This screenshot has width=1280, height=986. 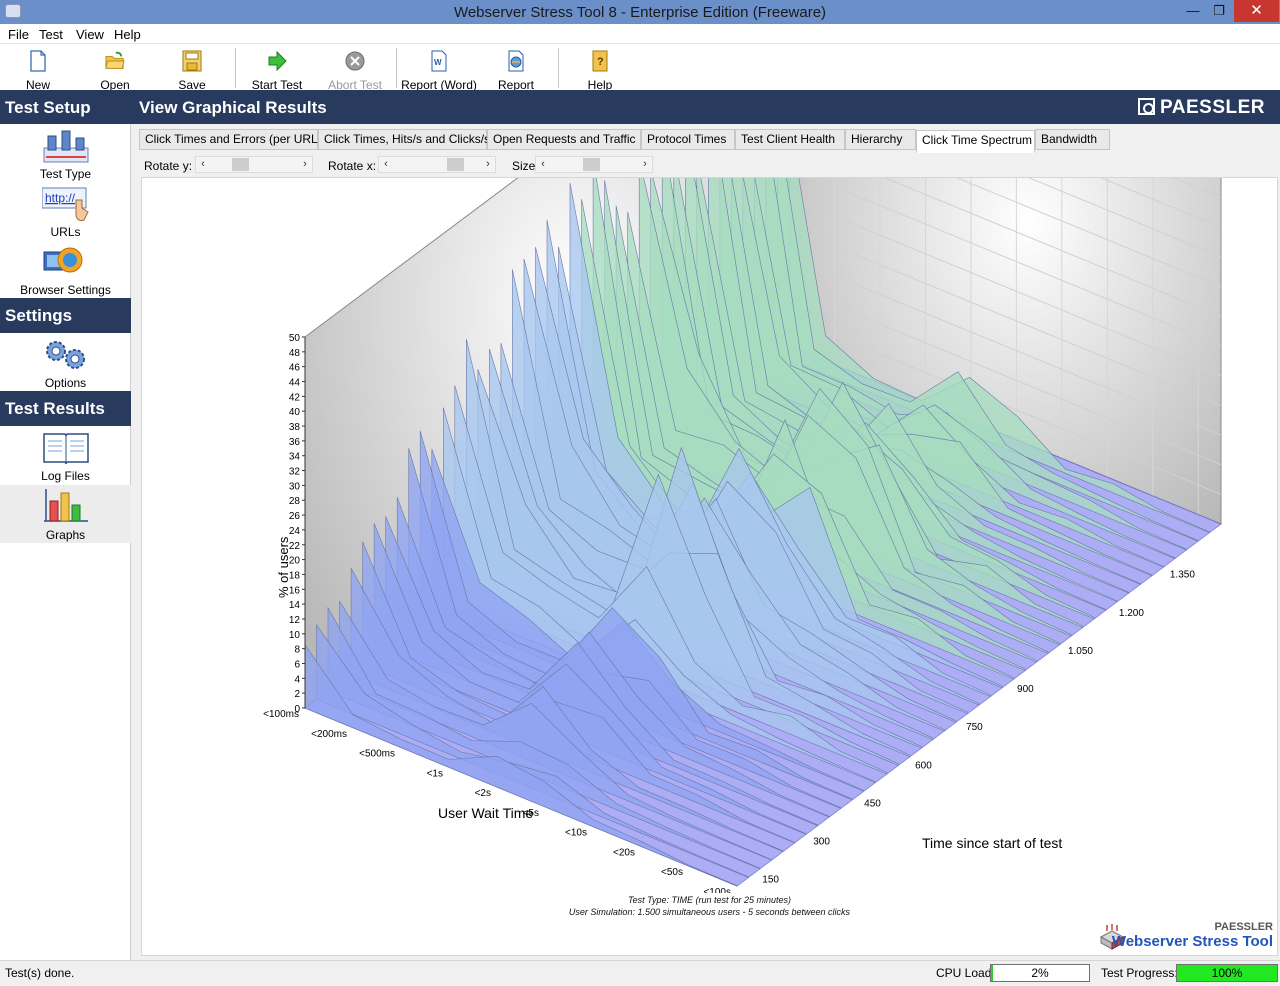 I want to click on sidebar-item-options: Options, so click(x=65, y=362).